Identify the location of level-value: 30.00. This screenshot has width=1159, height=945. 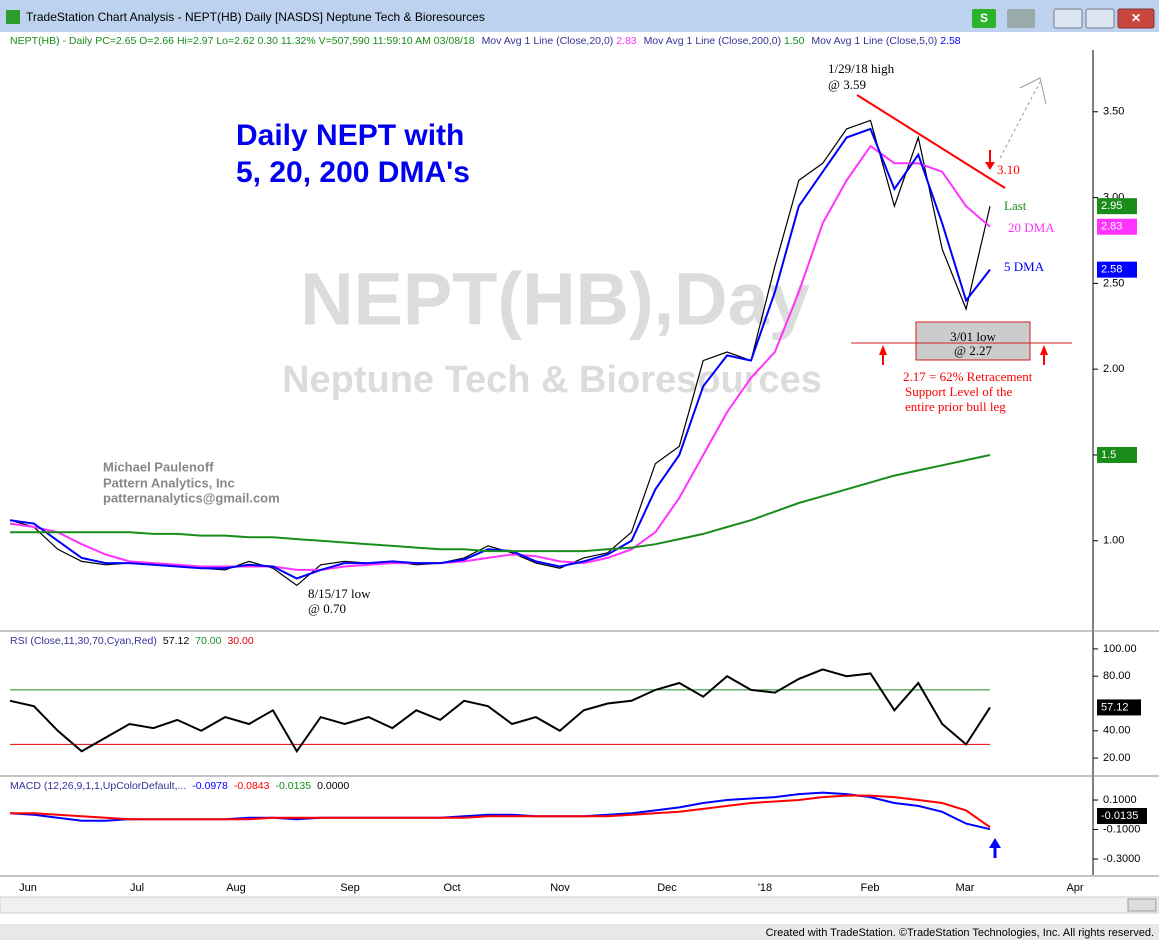
(240, 641).